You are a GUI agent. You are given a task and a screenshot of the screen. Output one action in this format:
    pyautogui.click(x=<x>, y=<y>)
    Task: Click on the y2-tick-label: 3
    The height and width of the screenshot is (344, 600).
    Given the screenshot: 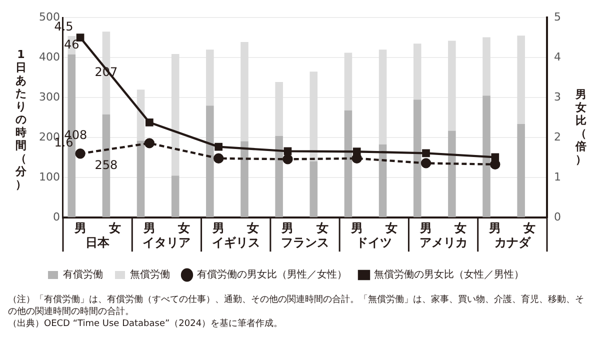 What is the action you would take?
    pyautogui.click(x=557, y=97)
    